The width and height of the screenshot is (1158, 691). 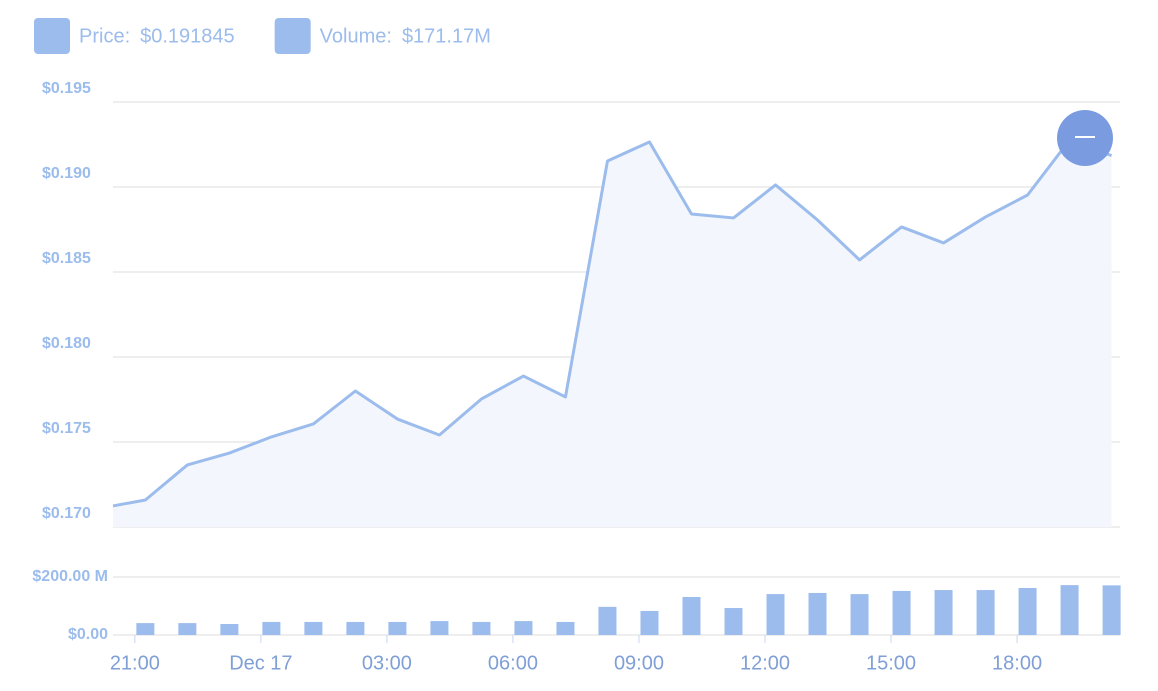 What do you see at coordinates (135, 663) in the screenshot?
I see `x-tick-label: 21:00` at bounding box center [135, 663].